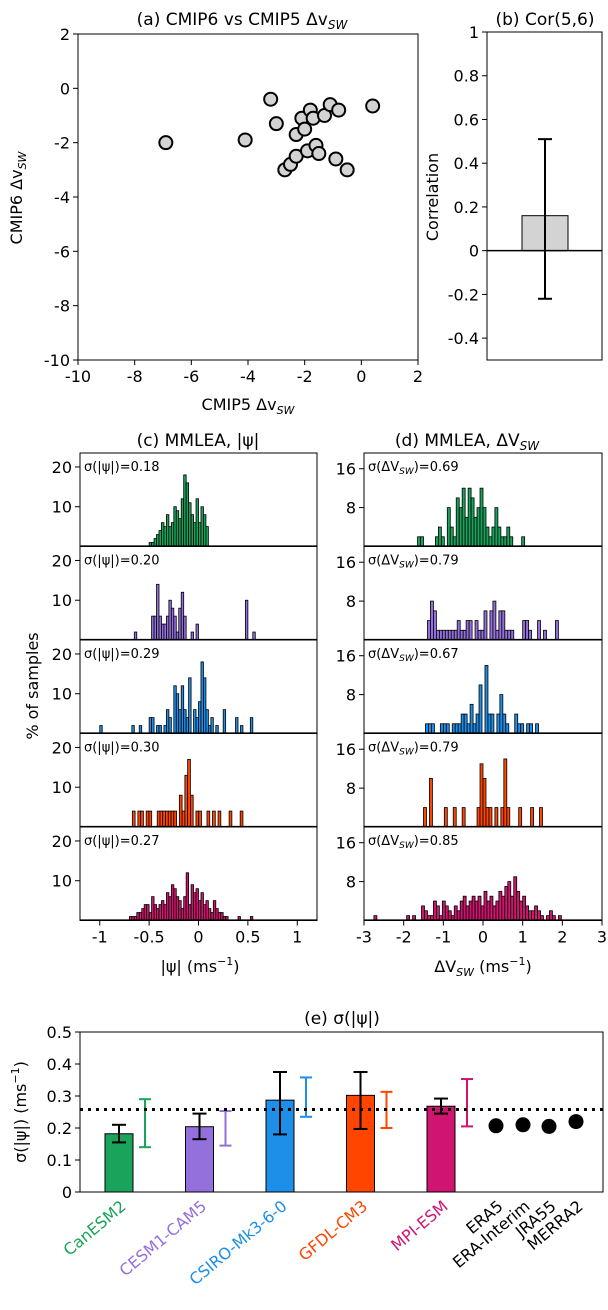  I want to click on x-tick-label: -4, so click(248, 376).